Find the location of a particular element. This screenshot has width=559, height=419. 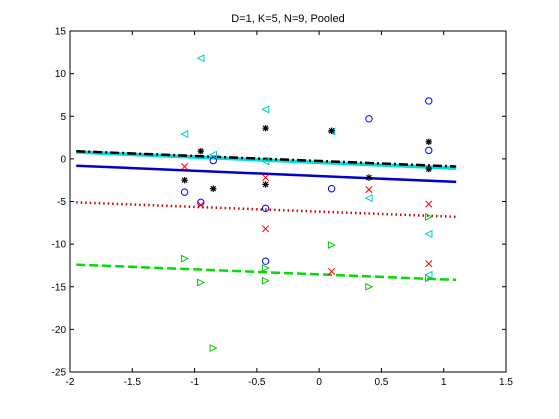

x-tick-label: 1.5 is located at coordinates (506, 382).